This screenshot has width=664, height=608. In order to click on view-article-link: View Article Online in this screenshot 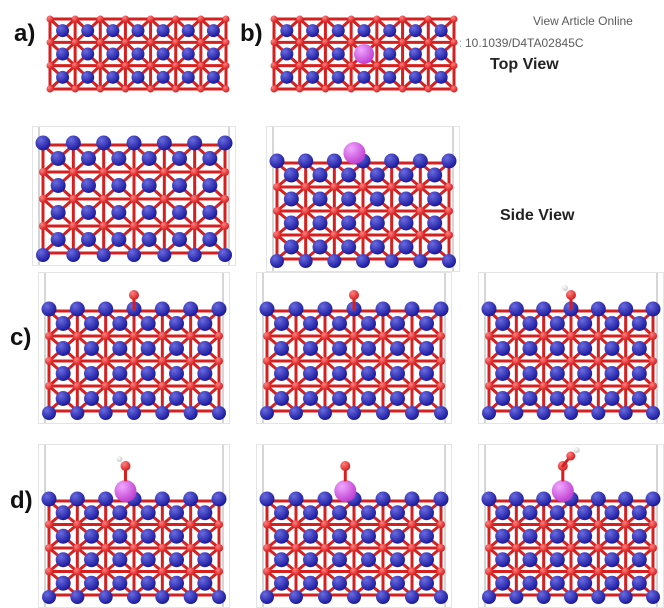, I will do `click(583, 21)`.